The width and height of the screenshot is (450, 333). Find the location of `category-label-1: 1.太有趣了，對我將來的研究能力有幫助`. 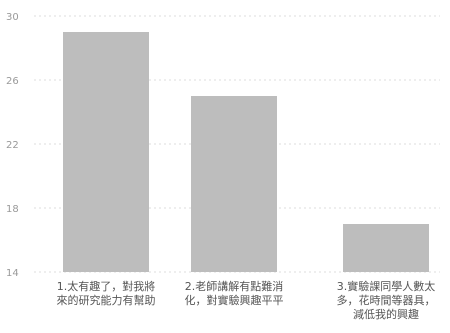

category-label-1: 1.太有趣了，對我將來的研究能力有幫助 is located at coordinates (106, 293).